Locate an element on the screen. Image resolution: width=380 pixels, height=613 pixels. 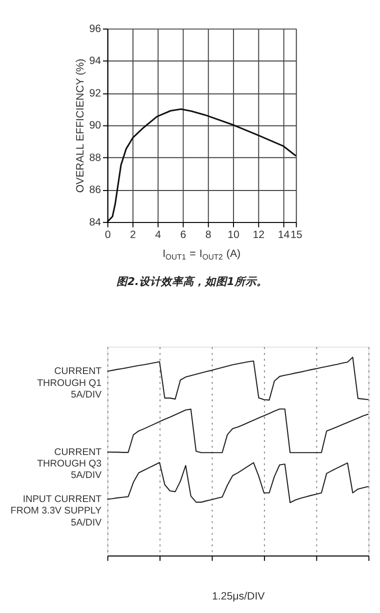
x-tick-label: 6 is located at coordinates (183, 234).